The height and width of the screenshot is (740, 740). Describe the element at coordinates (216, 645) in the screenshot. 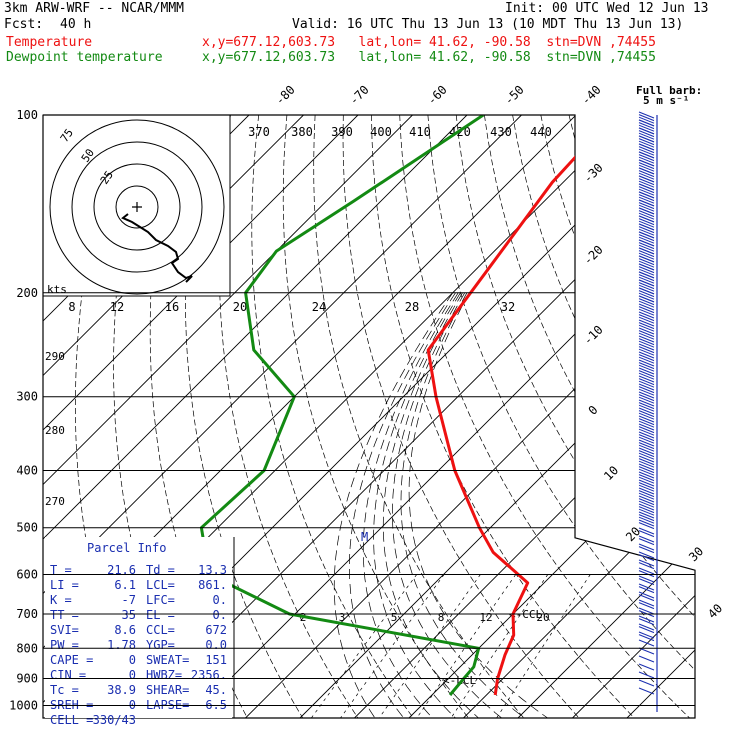

I see `parcel-field-value: 0.0` at that location.